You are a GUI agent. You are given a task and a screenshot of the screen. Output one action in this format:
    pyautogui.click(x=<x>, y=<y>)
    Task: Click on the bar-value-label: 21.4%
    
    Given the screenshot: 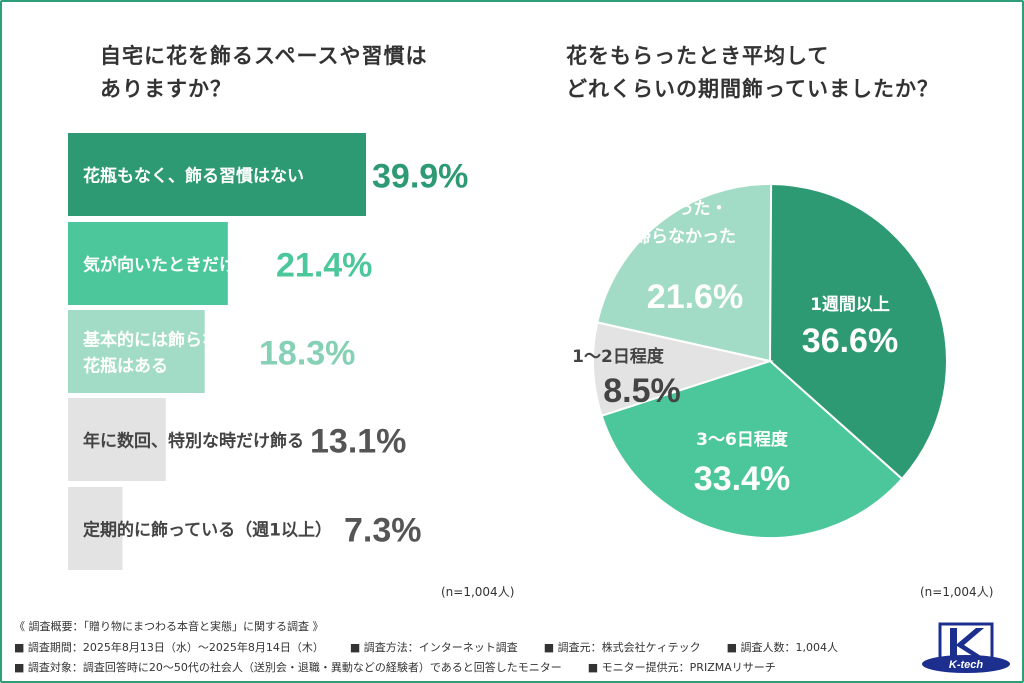 What is the action you would take?
    pyautogui.click(x=324, y=266)
    